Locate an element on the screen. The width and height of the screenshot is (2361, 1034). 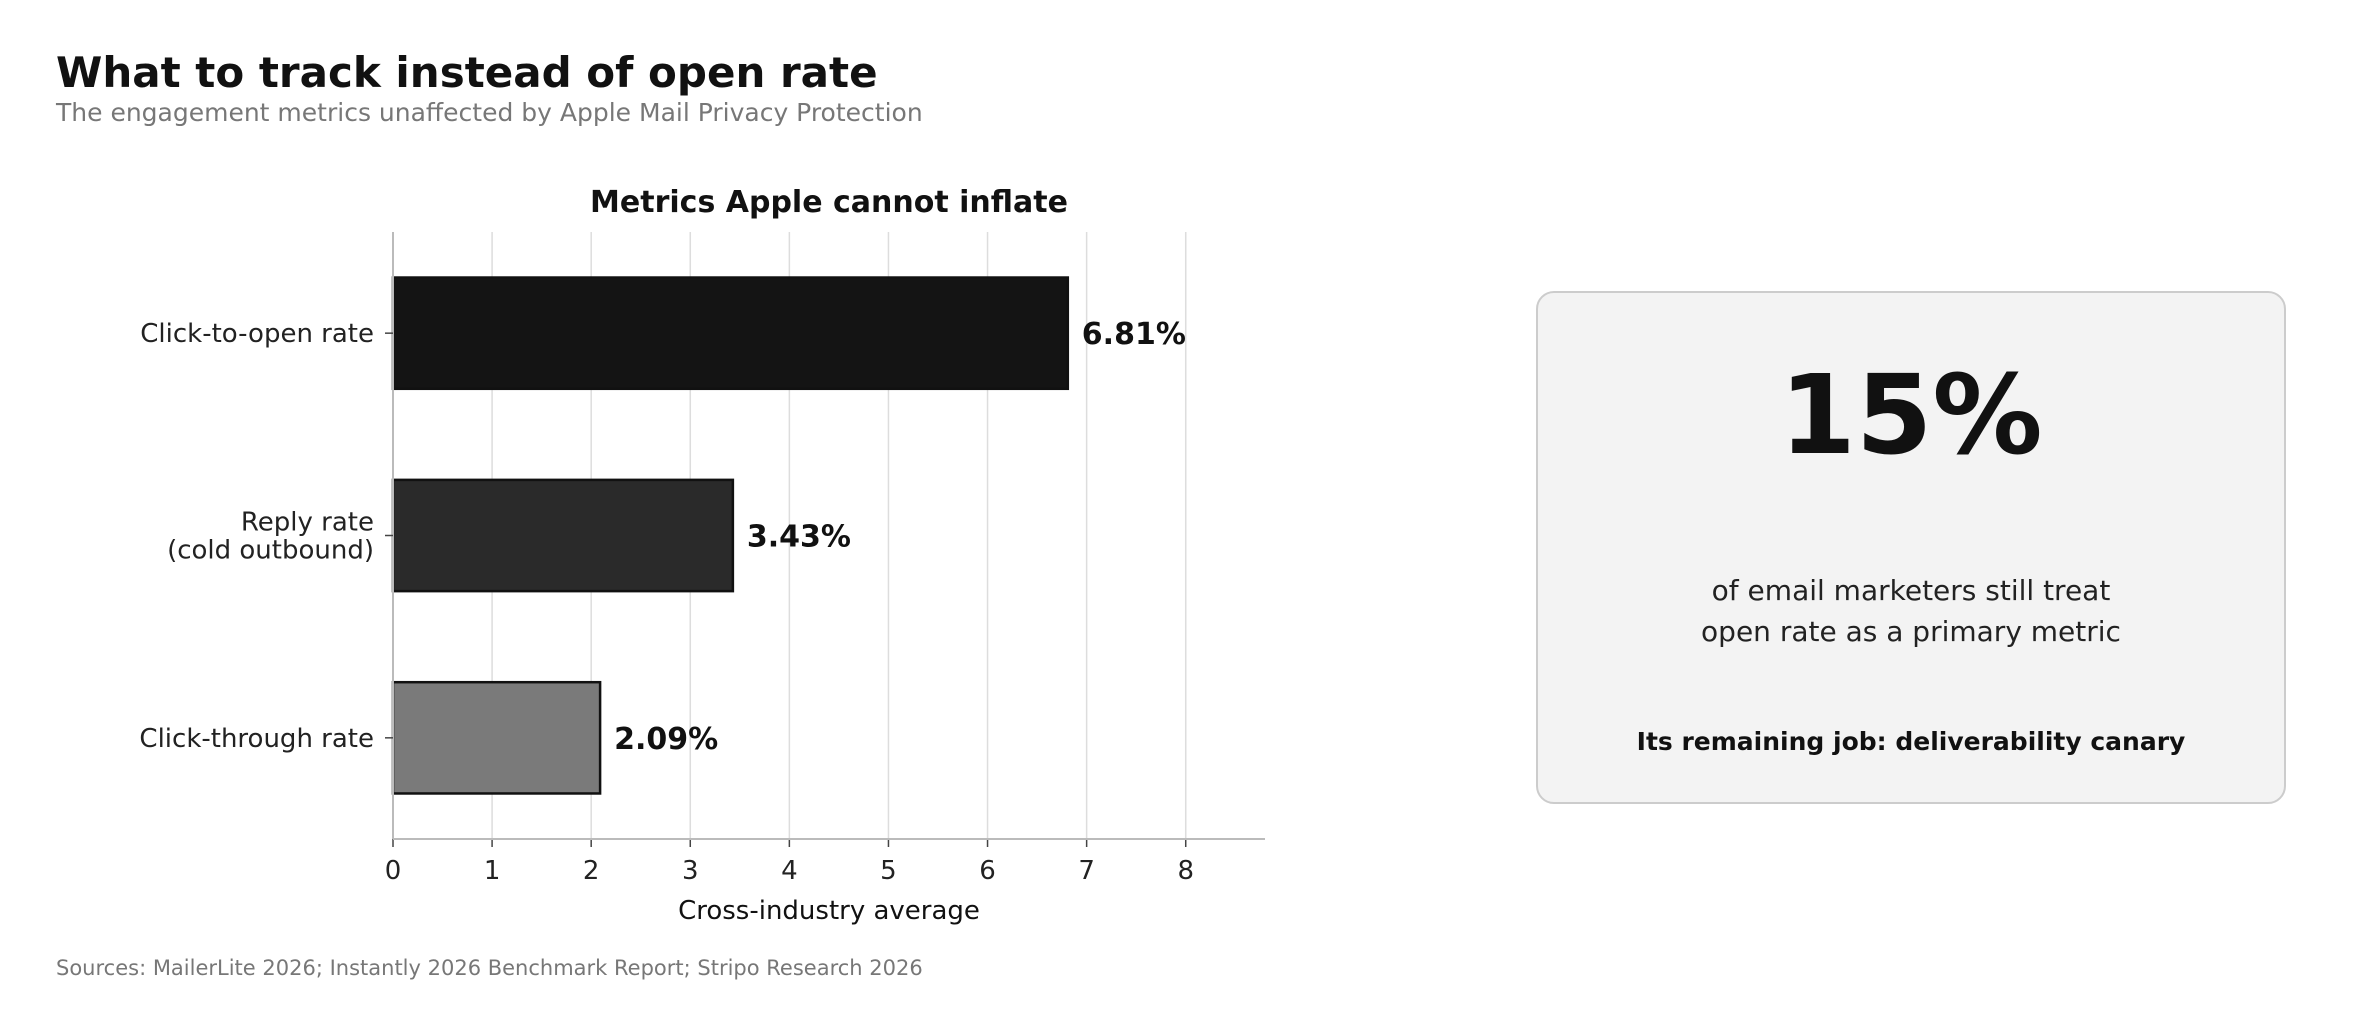
callout-description-line: open rate as a primary metric is located at coordinates (1911, 631).